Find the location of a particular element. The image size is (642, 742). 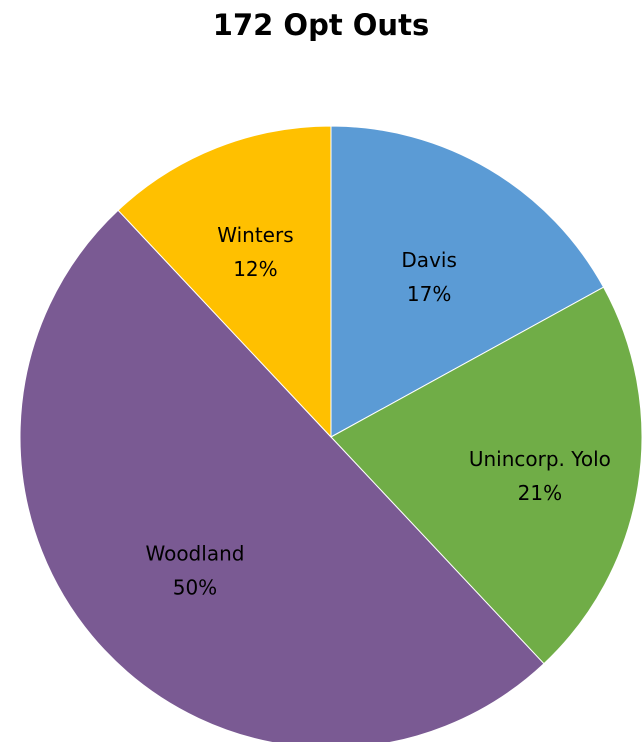

slice-label-woodland: Woodland is located at coordinates (194, 554).